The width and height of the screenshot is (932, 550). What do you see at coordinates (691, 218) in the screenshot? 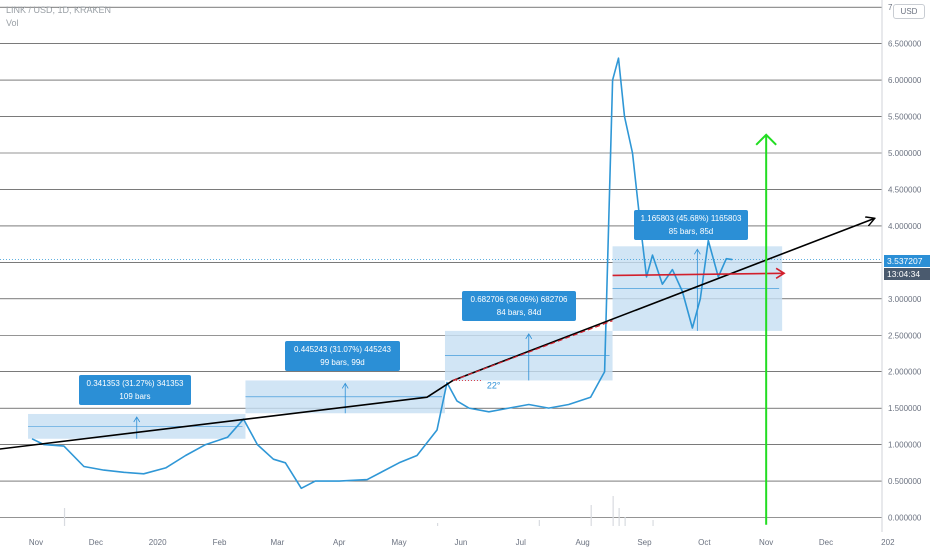
I see `measure-label-value: 1.165803 (45.68%) 1165803` at bounding box center [691, 218].